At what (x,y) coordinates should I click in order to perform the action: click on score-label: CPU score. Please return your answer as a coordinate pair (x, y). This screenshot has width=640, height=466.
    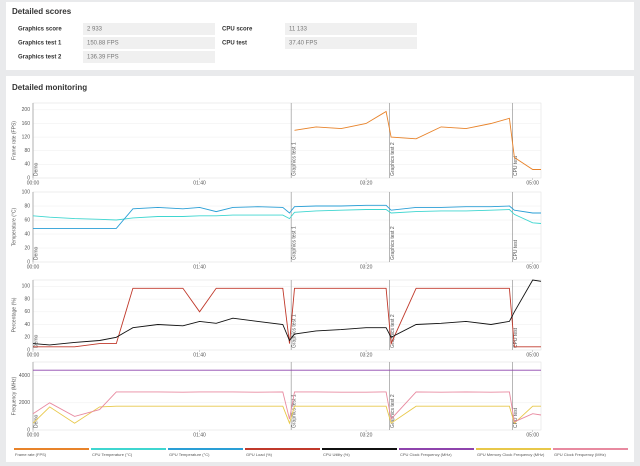
    Looking at the image, I should click on (237, 30).